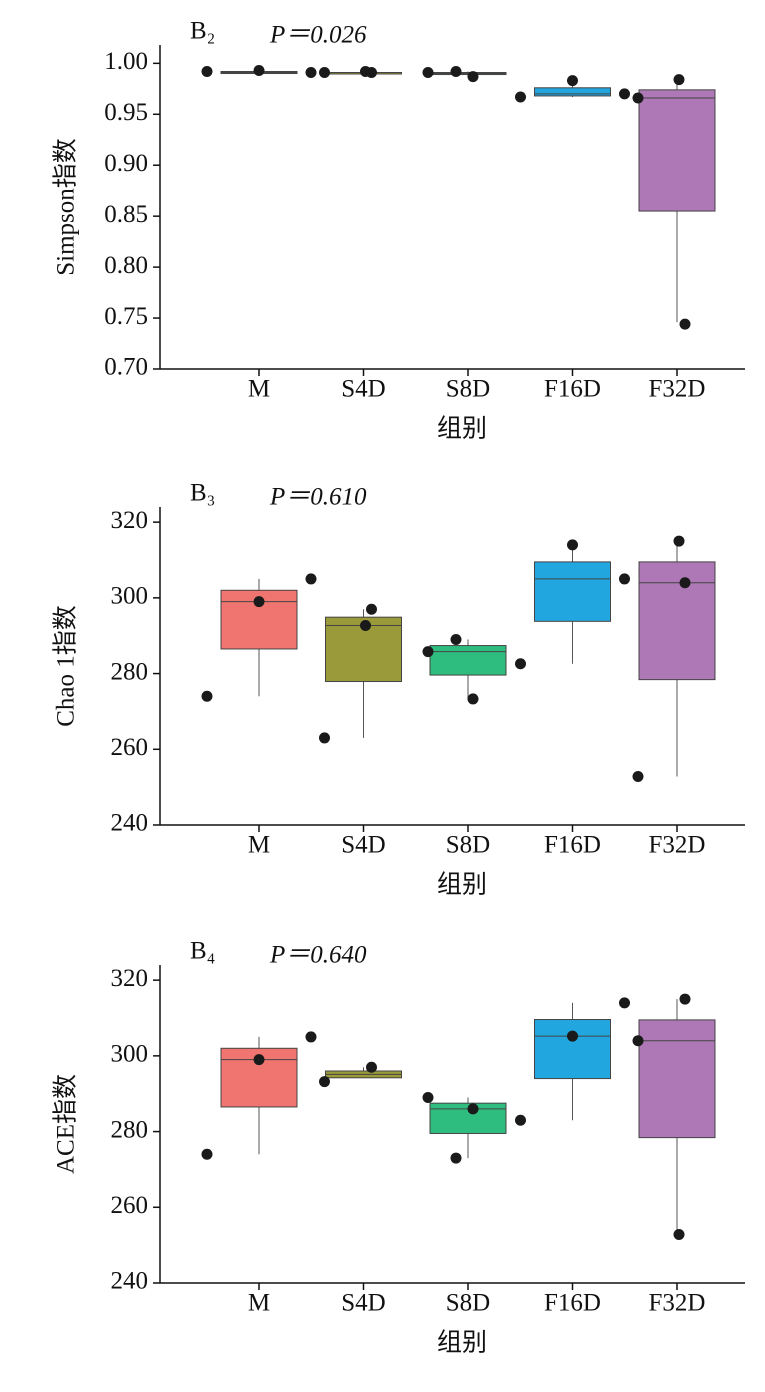  What do you see at coordinates (202, 31) in the screenshot?
I see `panel-label: B₂` at bounding box center [202, 31].